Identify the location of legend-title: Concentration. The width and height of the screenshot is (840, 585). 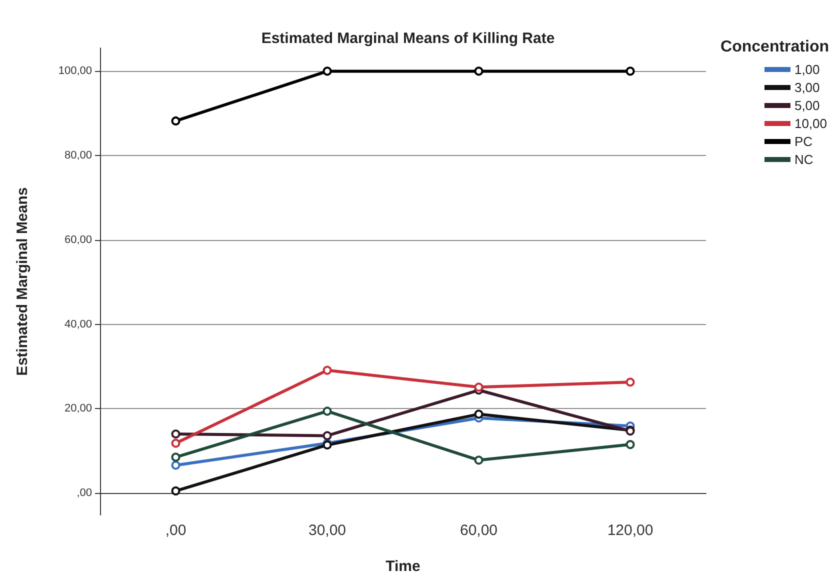
(775, 47).